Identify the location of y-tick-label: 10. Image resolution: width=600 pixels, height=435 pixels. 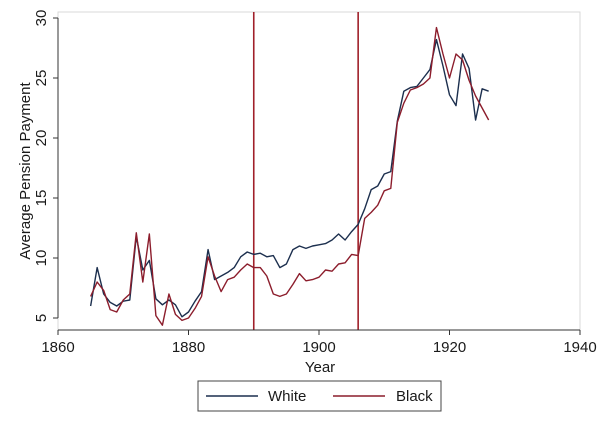
(41, 258).